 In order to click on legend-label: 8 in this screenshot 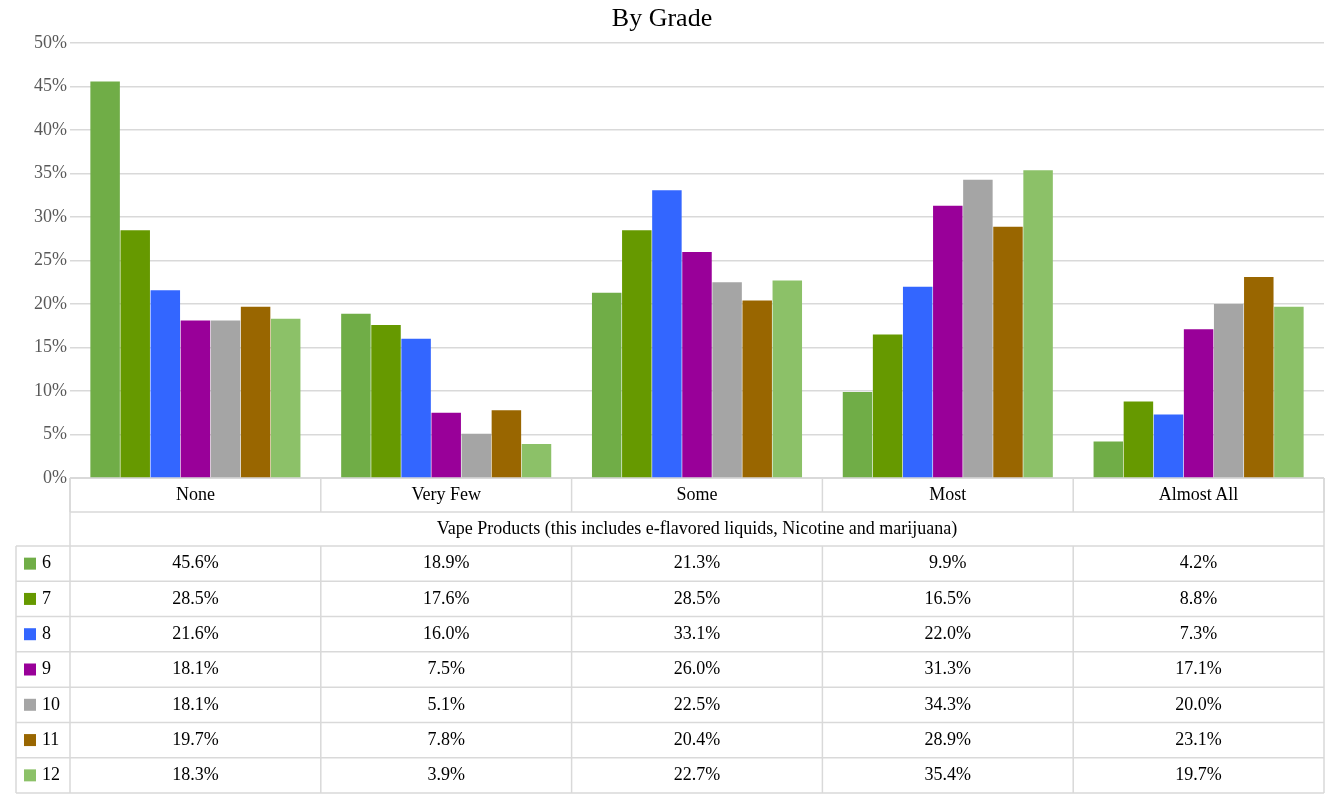, I will do `click(46, 632)`.